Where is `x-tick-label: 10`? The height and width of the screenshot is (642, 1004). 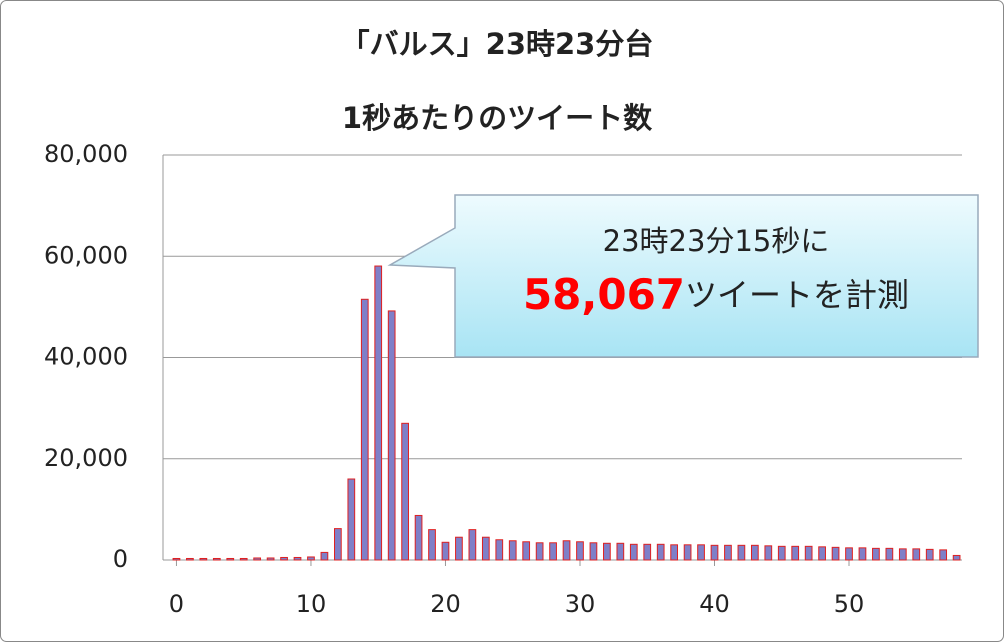
x-tick-label: 10 is located at coordinates (311, 604).